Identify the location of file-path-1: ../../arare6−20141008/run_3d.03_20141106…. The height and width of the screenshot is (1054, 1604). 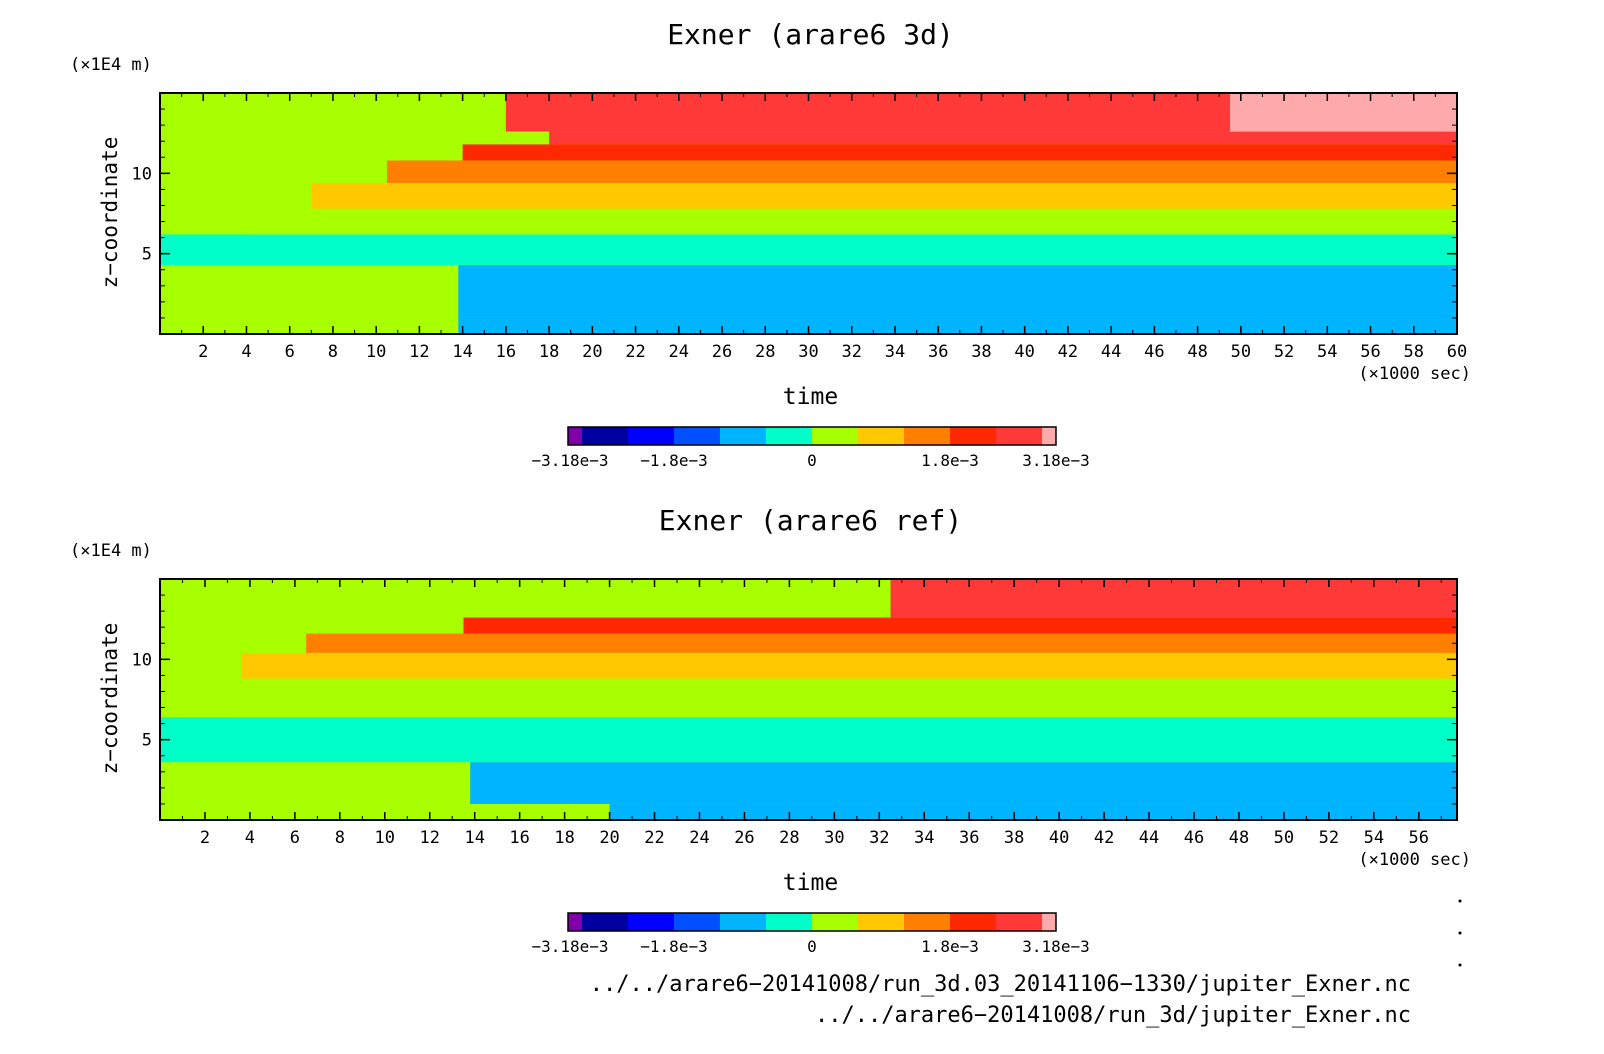
(1000, 984).